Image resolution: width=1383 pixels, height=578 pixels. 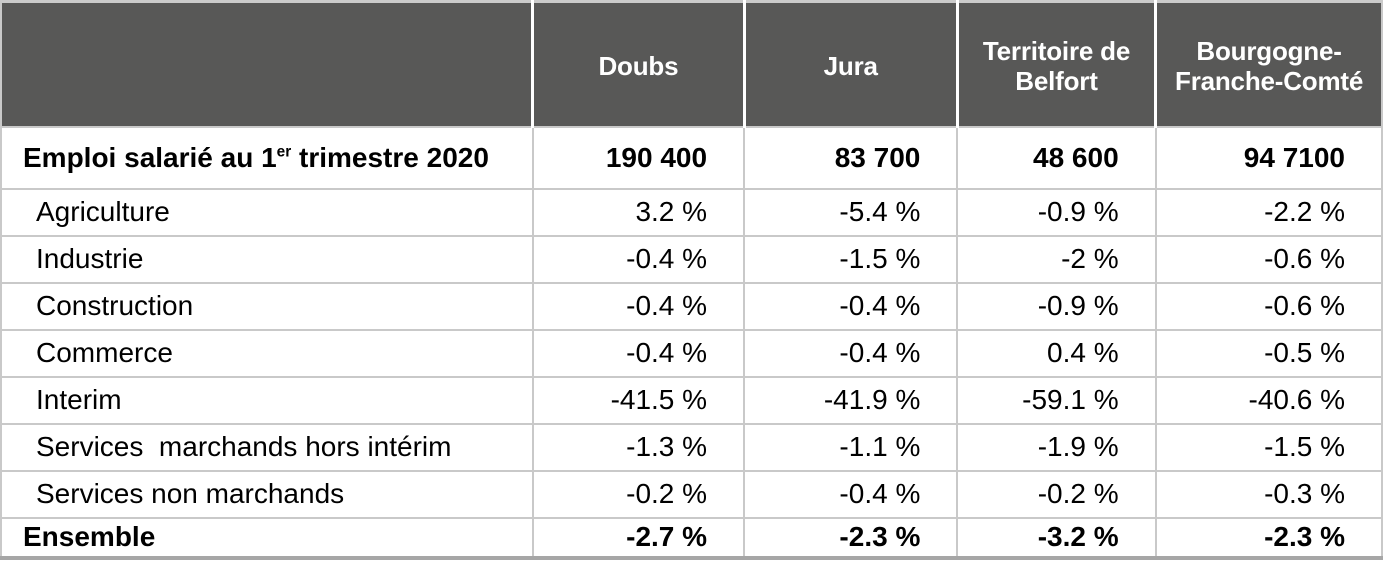 What do you see at coordinates (1268, 212) in the screenshot?
I see `cell-value: -2.2 %` at bounding box center [1268, 212].